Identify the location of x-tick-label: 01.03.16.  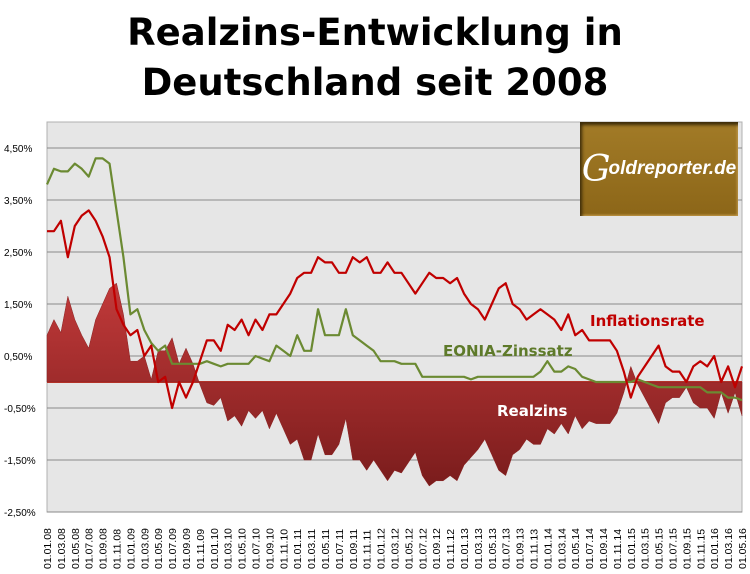
(729, 548).